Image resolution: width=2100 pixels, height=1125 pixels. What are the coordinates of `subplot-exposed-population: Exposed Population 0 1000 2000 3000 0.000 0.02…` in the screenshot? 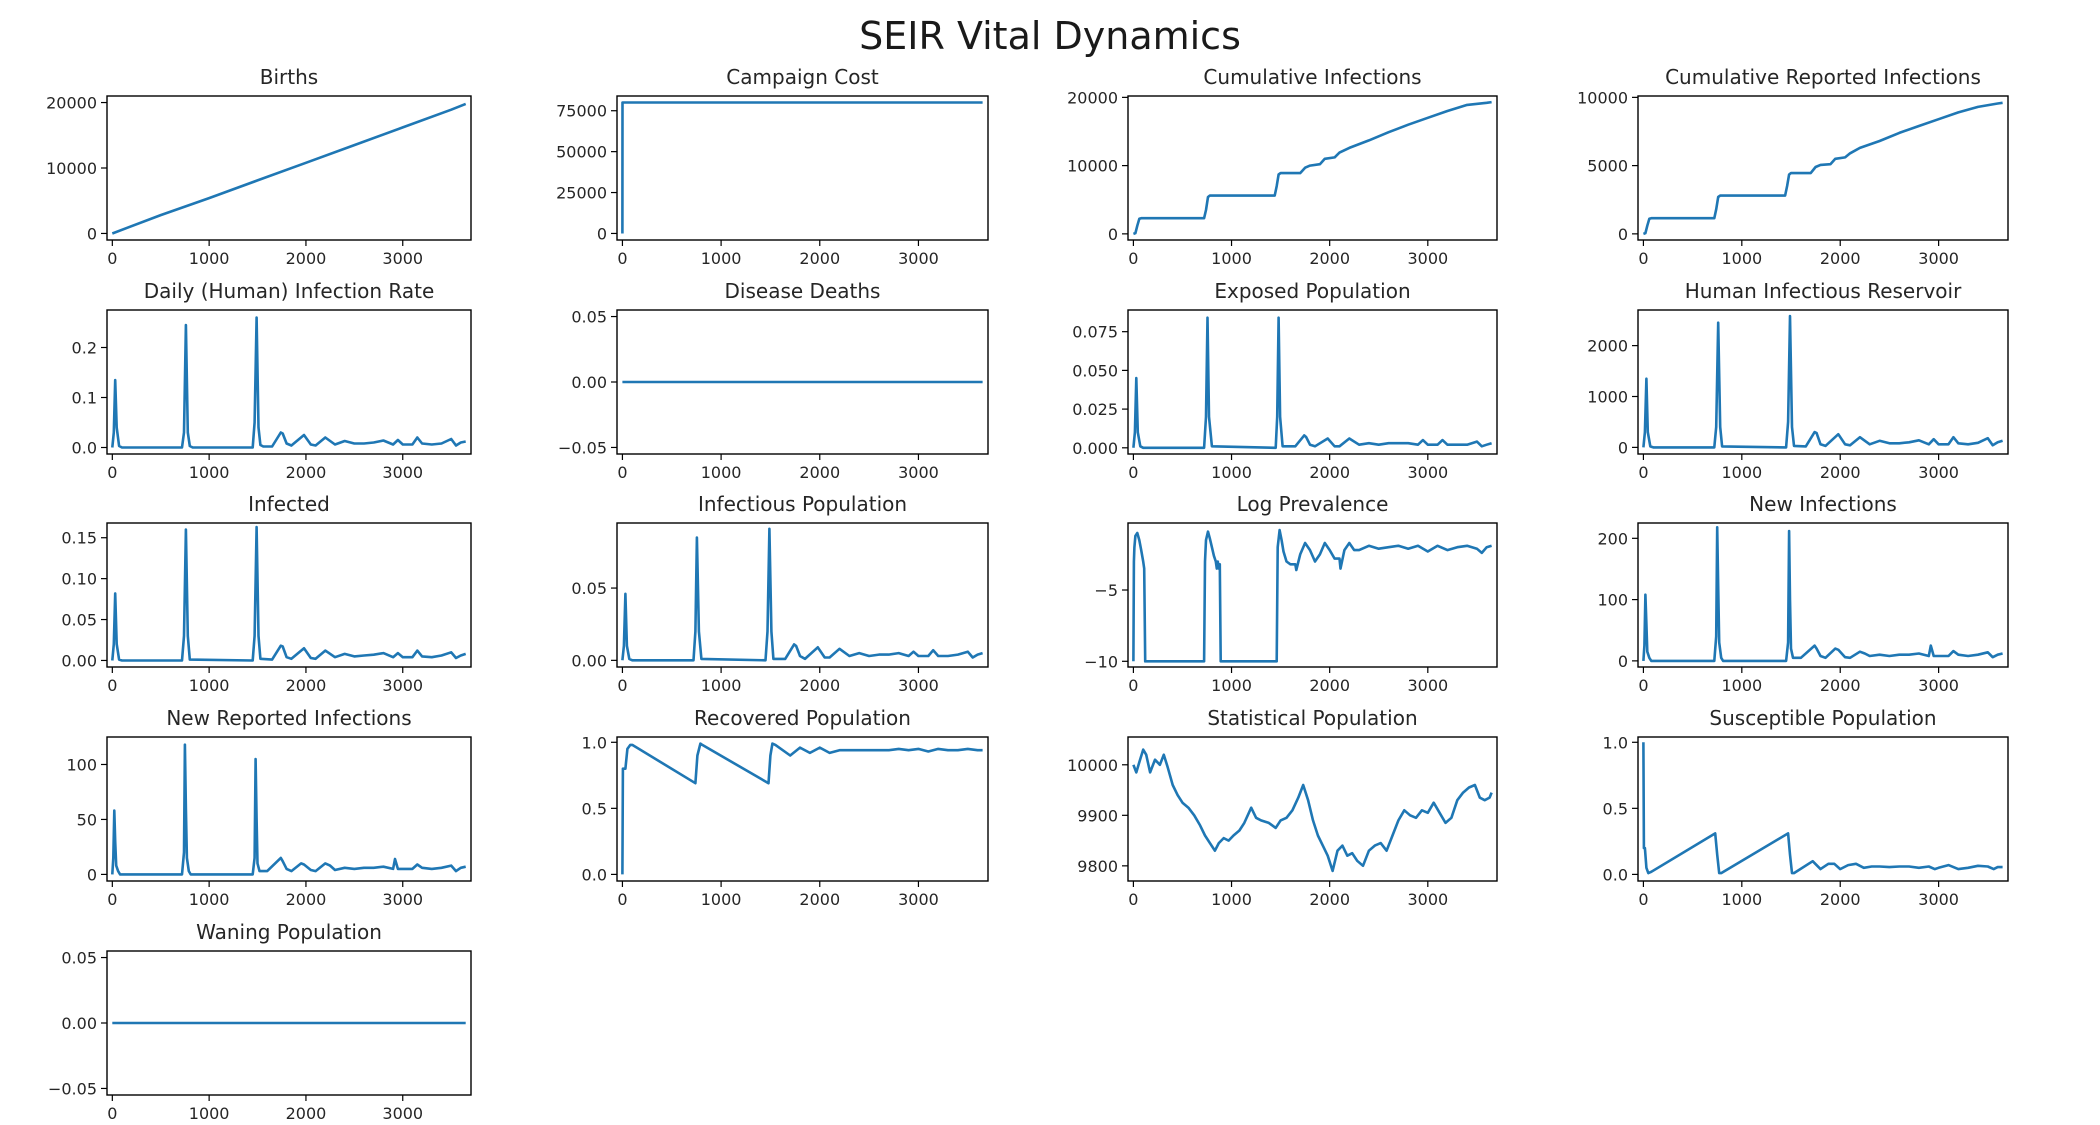 It's located at (1285, 380).